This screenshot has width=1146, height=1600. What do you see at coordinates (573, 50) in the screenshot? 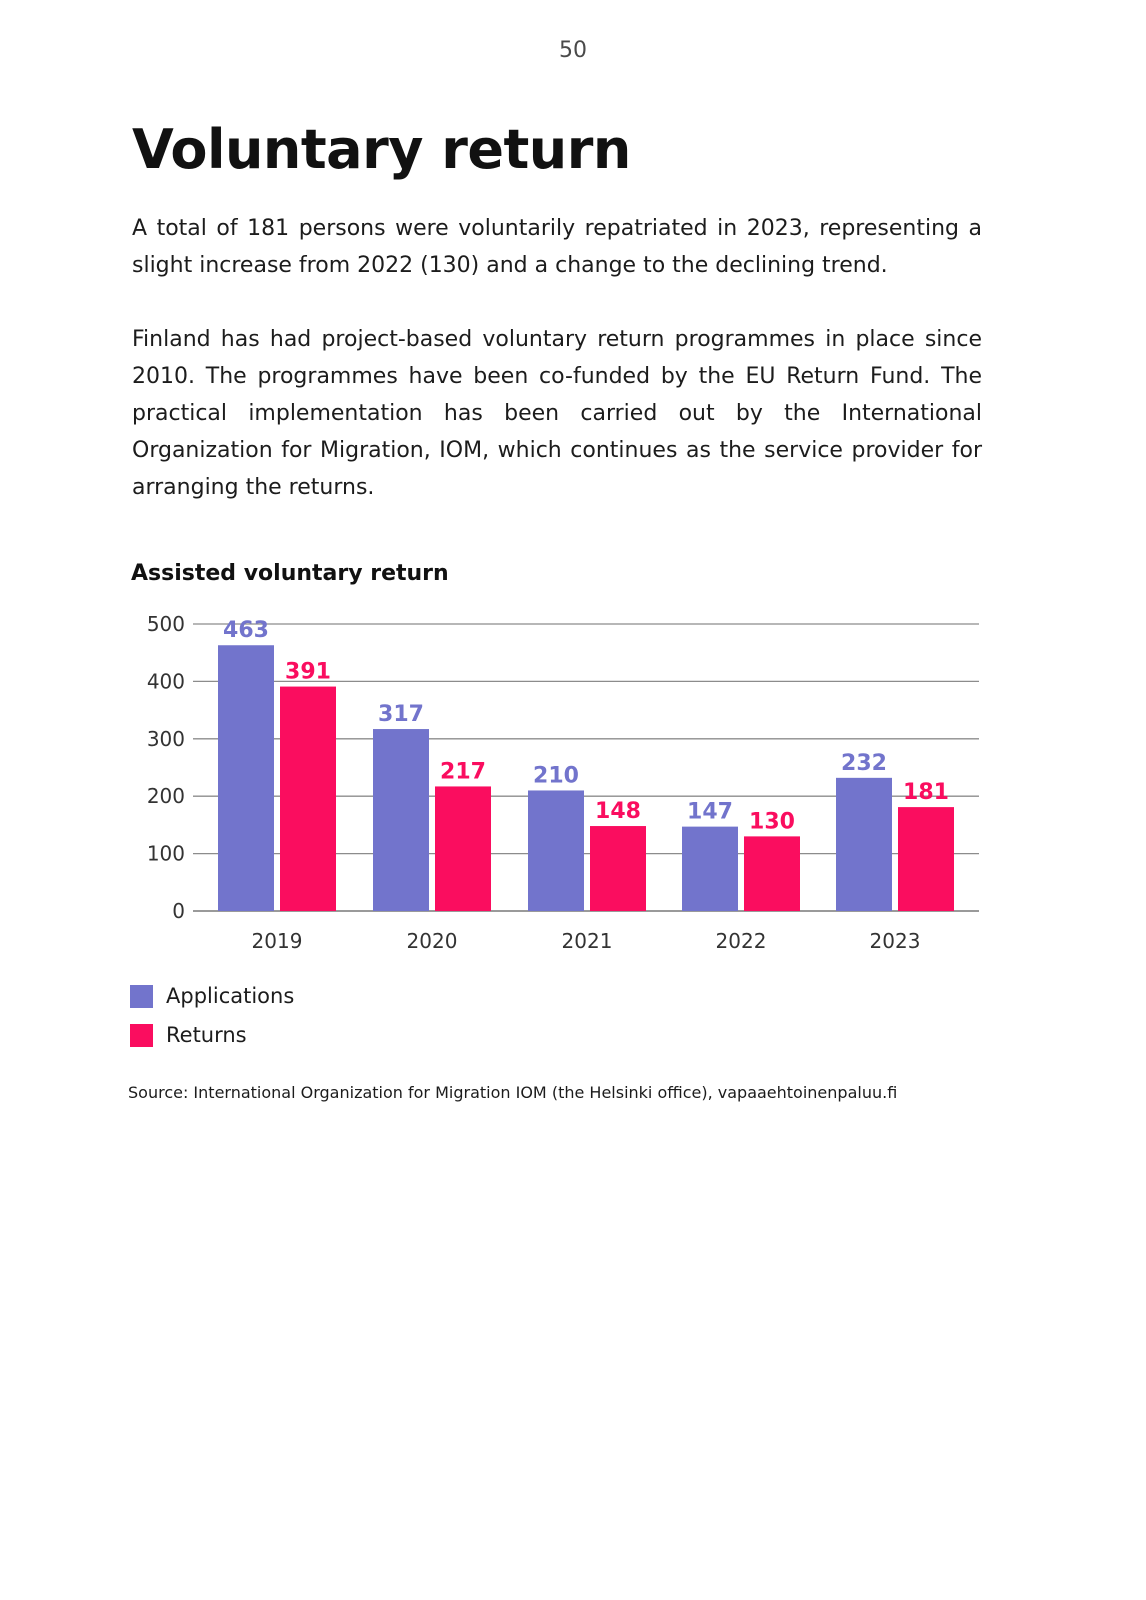
I see `page-number: 50` at bounding box center [573, 50].